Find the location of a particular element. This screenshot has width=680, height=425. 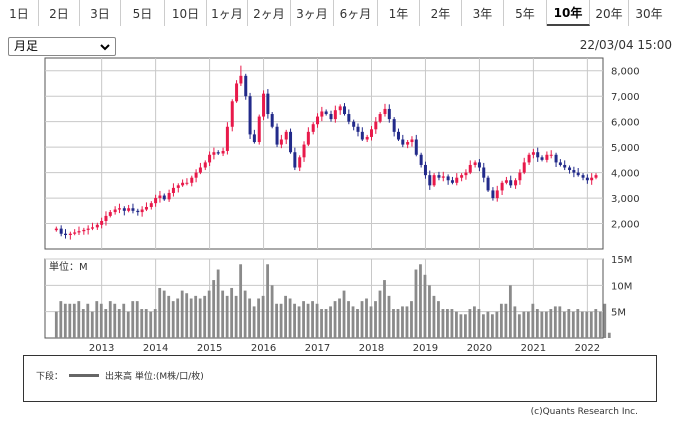

x-tick-label: 2019 is located at coordinates (425, 348).